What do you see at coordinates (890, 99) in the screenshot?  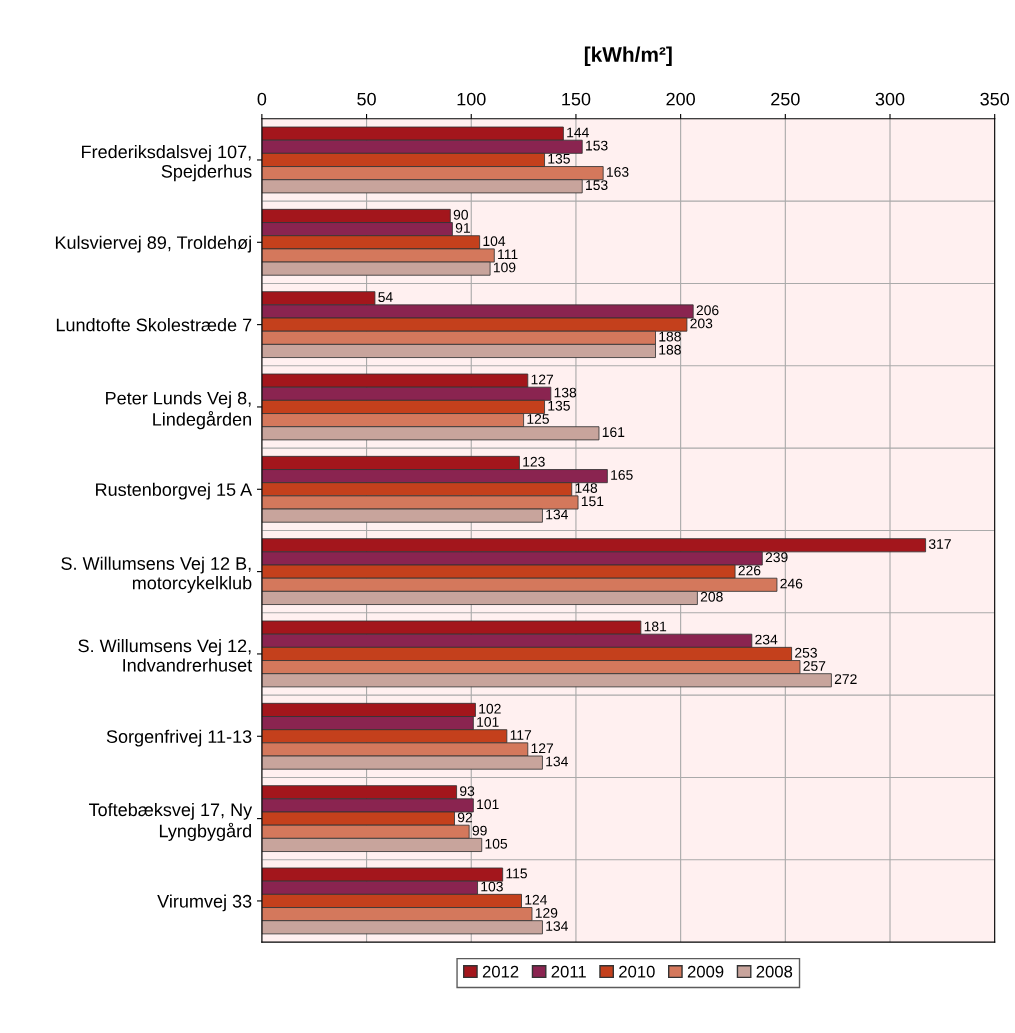 I see `x-tick-label: 300` at bounding box center [890, 99].